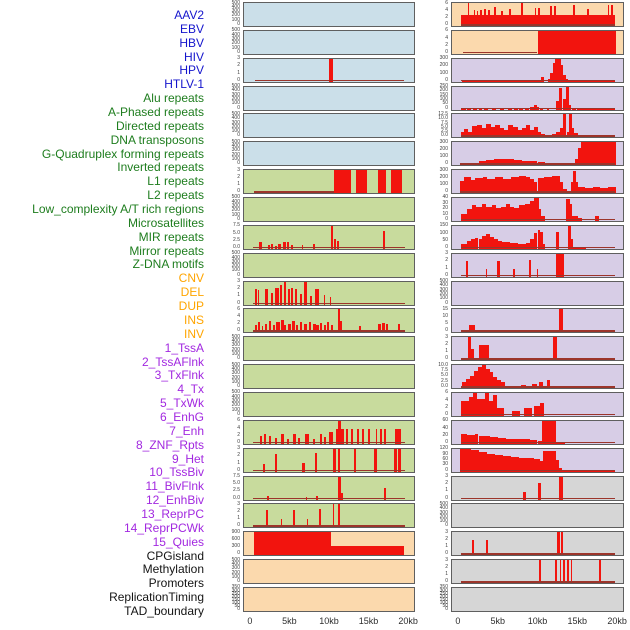 The image size is (630, 630). Describe the element at coordinates (497, 621) in the screenshot. I see `x-axis-tick: 5kb` at that location.